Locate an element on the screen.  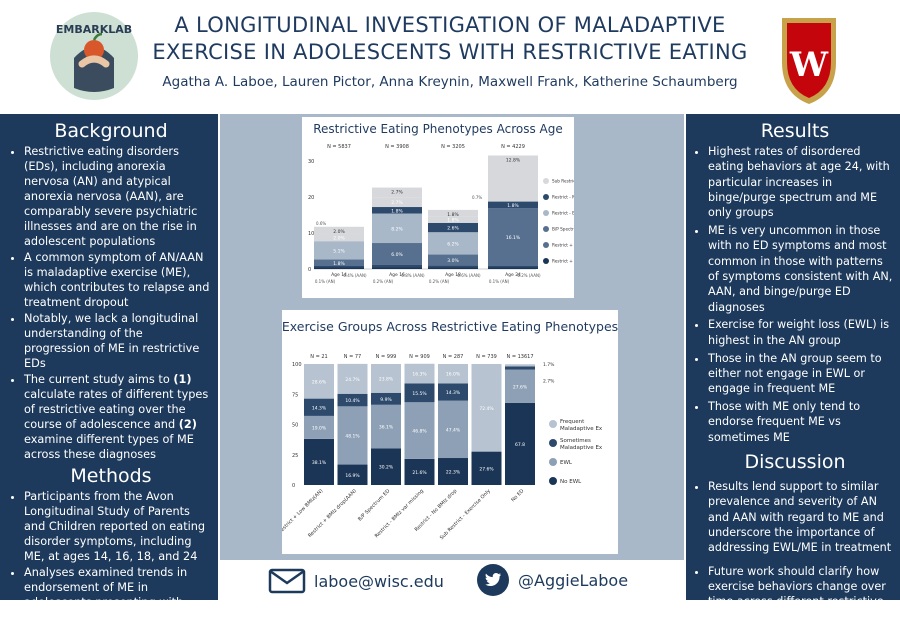
email-contact: laboe@wisc.edu is located at coordinates (356, 581).